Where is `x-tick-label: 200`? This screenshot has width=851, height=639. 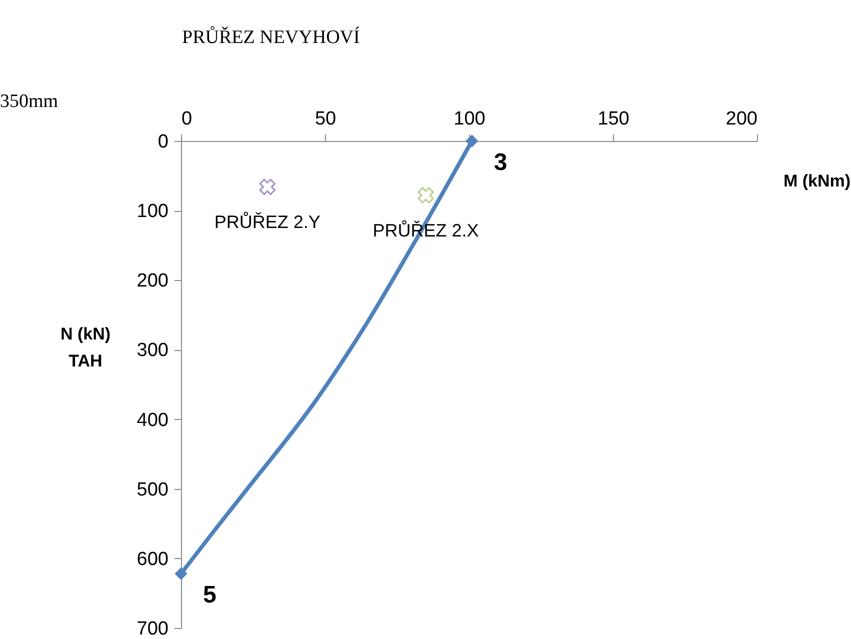
x-tick-label: 200 is located at coordinates (742, 119).